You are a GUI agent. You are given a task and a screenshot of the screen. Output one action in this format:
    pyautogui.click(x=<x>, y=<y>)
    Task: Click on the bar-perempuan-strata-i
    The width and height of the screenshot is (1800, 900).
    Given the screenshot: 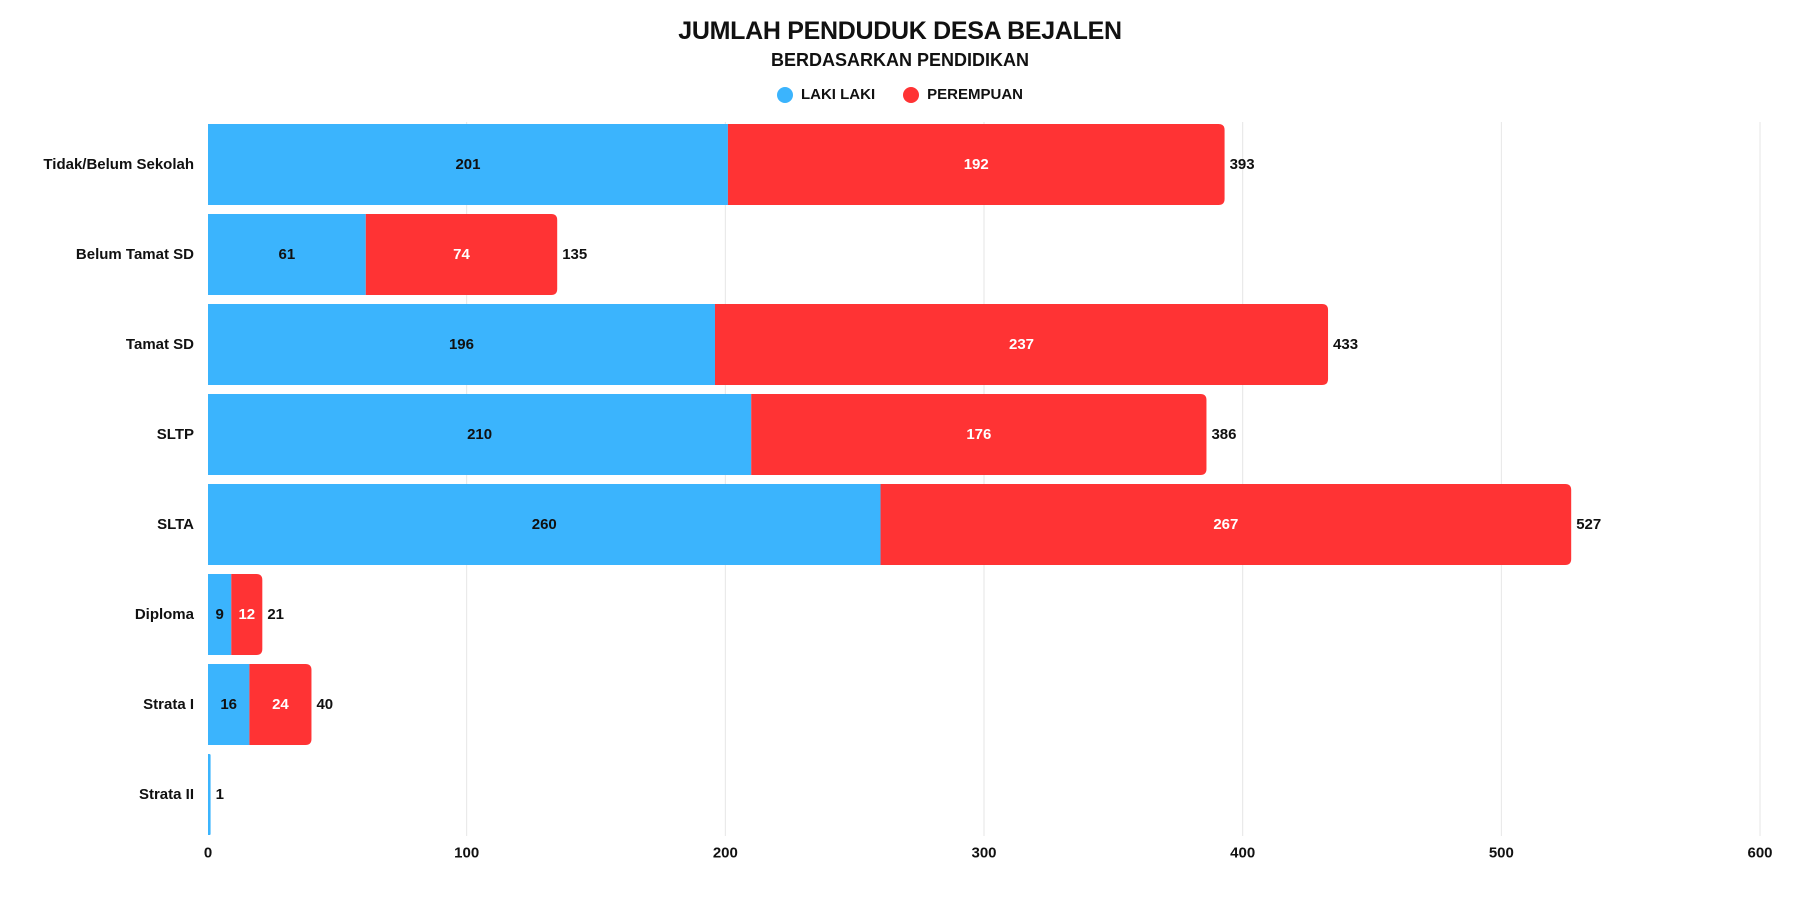 What is the action you would take?
    pyautogui.click(x=280, y=704)
    